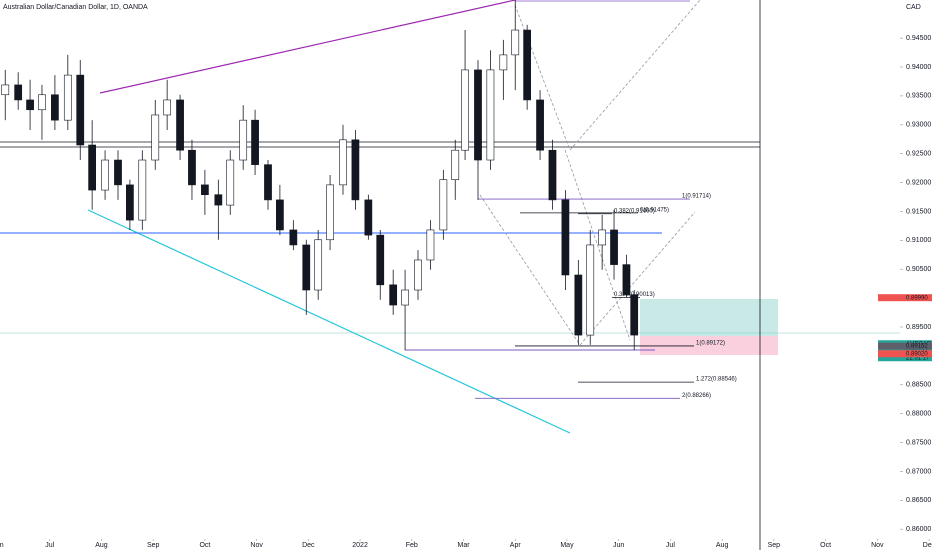  Describe the element at coordinates (412, 545) in the screenshot. I see `x-tick-label: Feb` at that location.